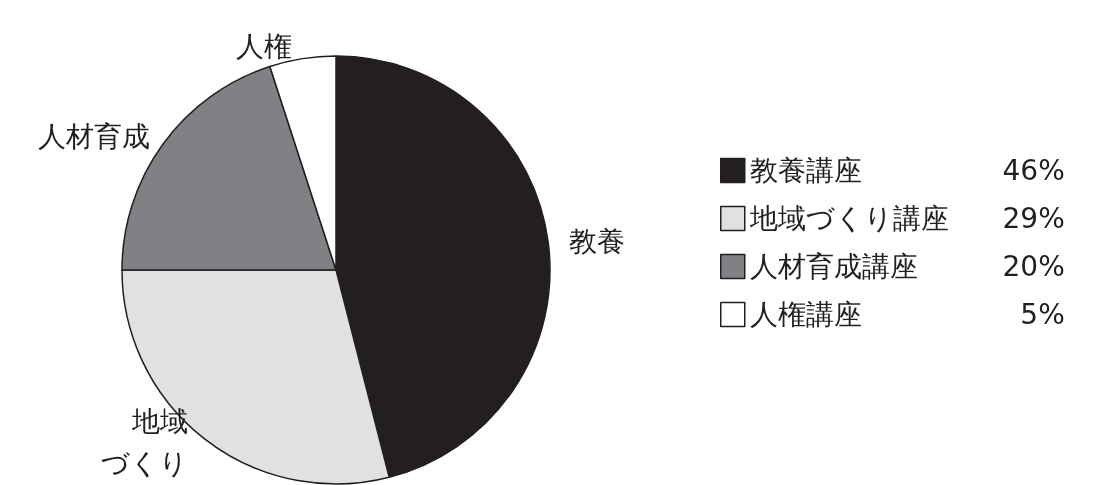  I want to click on data-label: 29%, so click(1033, 218).